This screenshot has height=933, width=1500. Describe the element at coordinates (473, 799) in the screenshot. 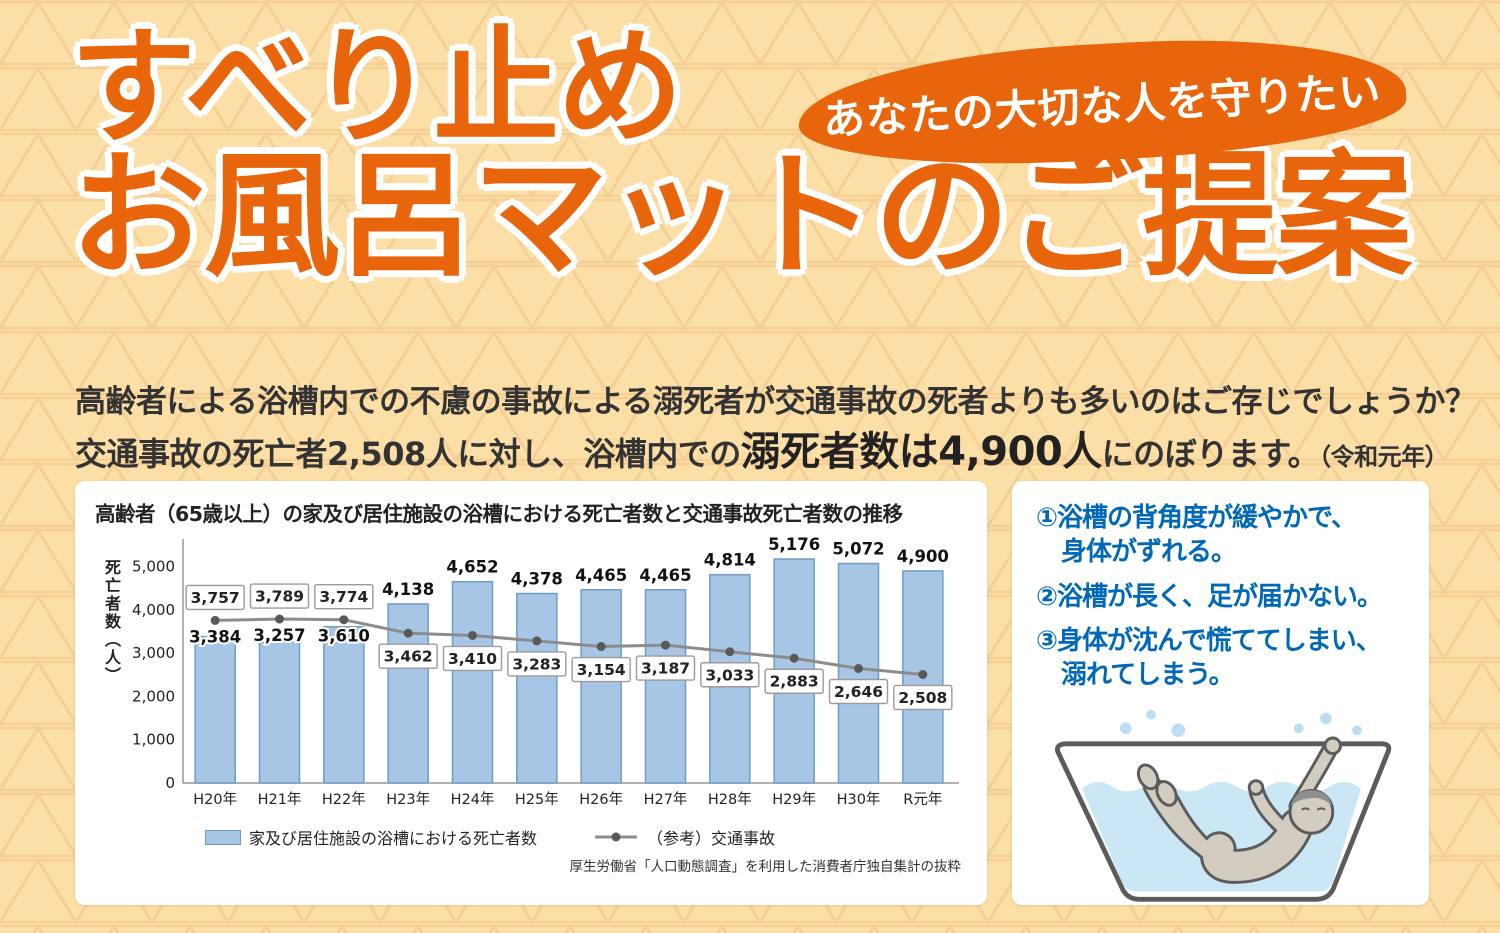

I see `x-tick-label: H24年` at that location.